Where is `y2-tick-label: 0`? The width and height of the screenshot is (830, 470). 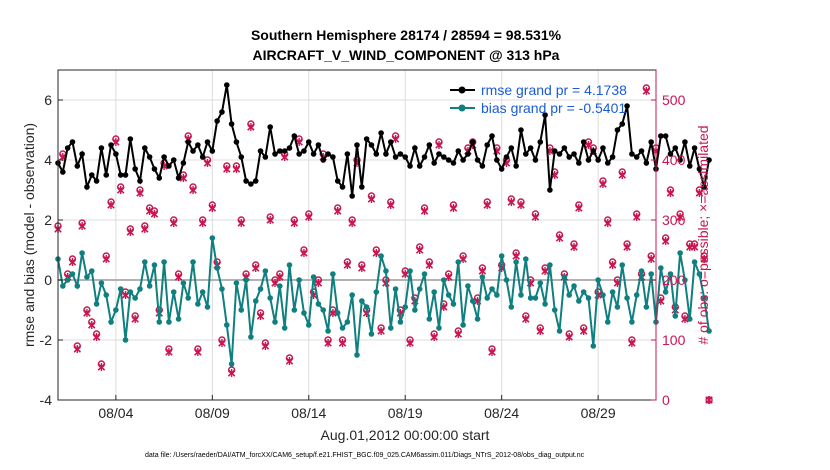 y2-tick-label: 0 is located at coordinates (666, 400).